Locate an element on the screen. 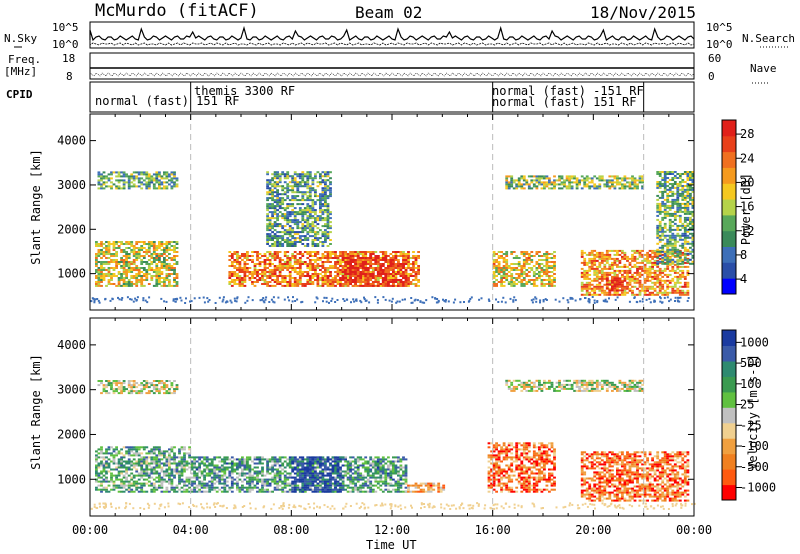 The width and height of the screenshot is (800, 554). cpid-panel-frame is located at coordinates (392, 97).